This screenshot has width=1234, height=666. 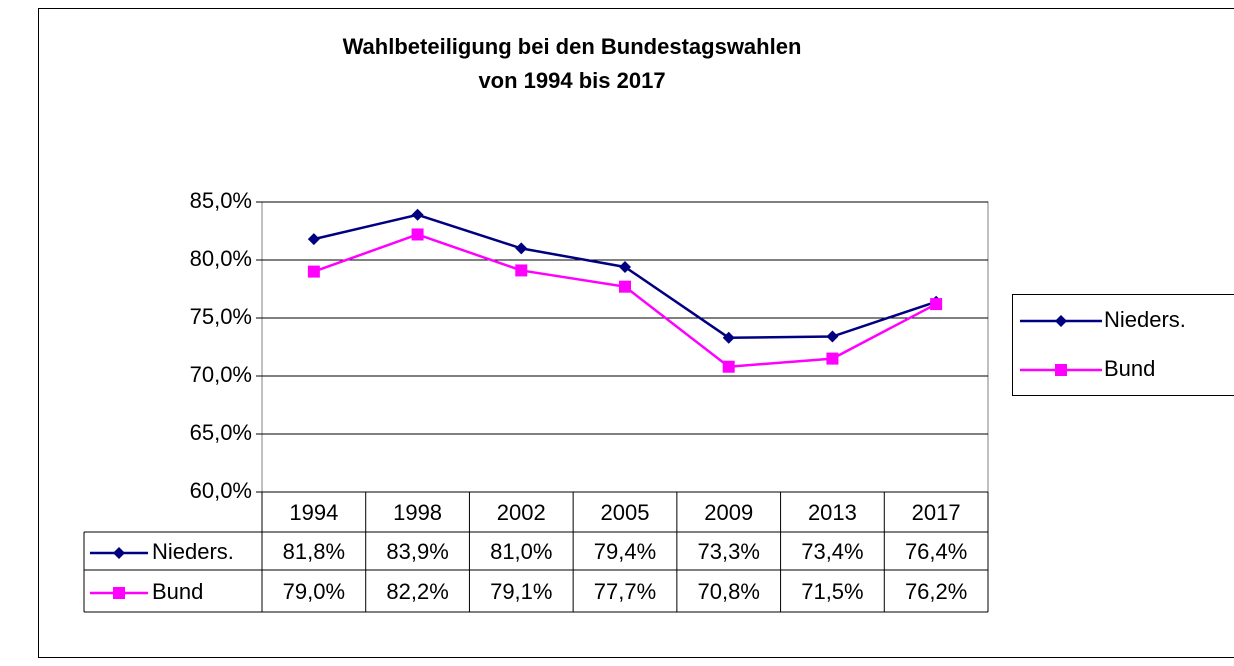 I want to click on value-label: 73,4%, so click(x=832, y=551).